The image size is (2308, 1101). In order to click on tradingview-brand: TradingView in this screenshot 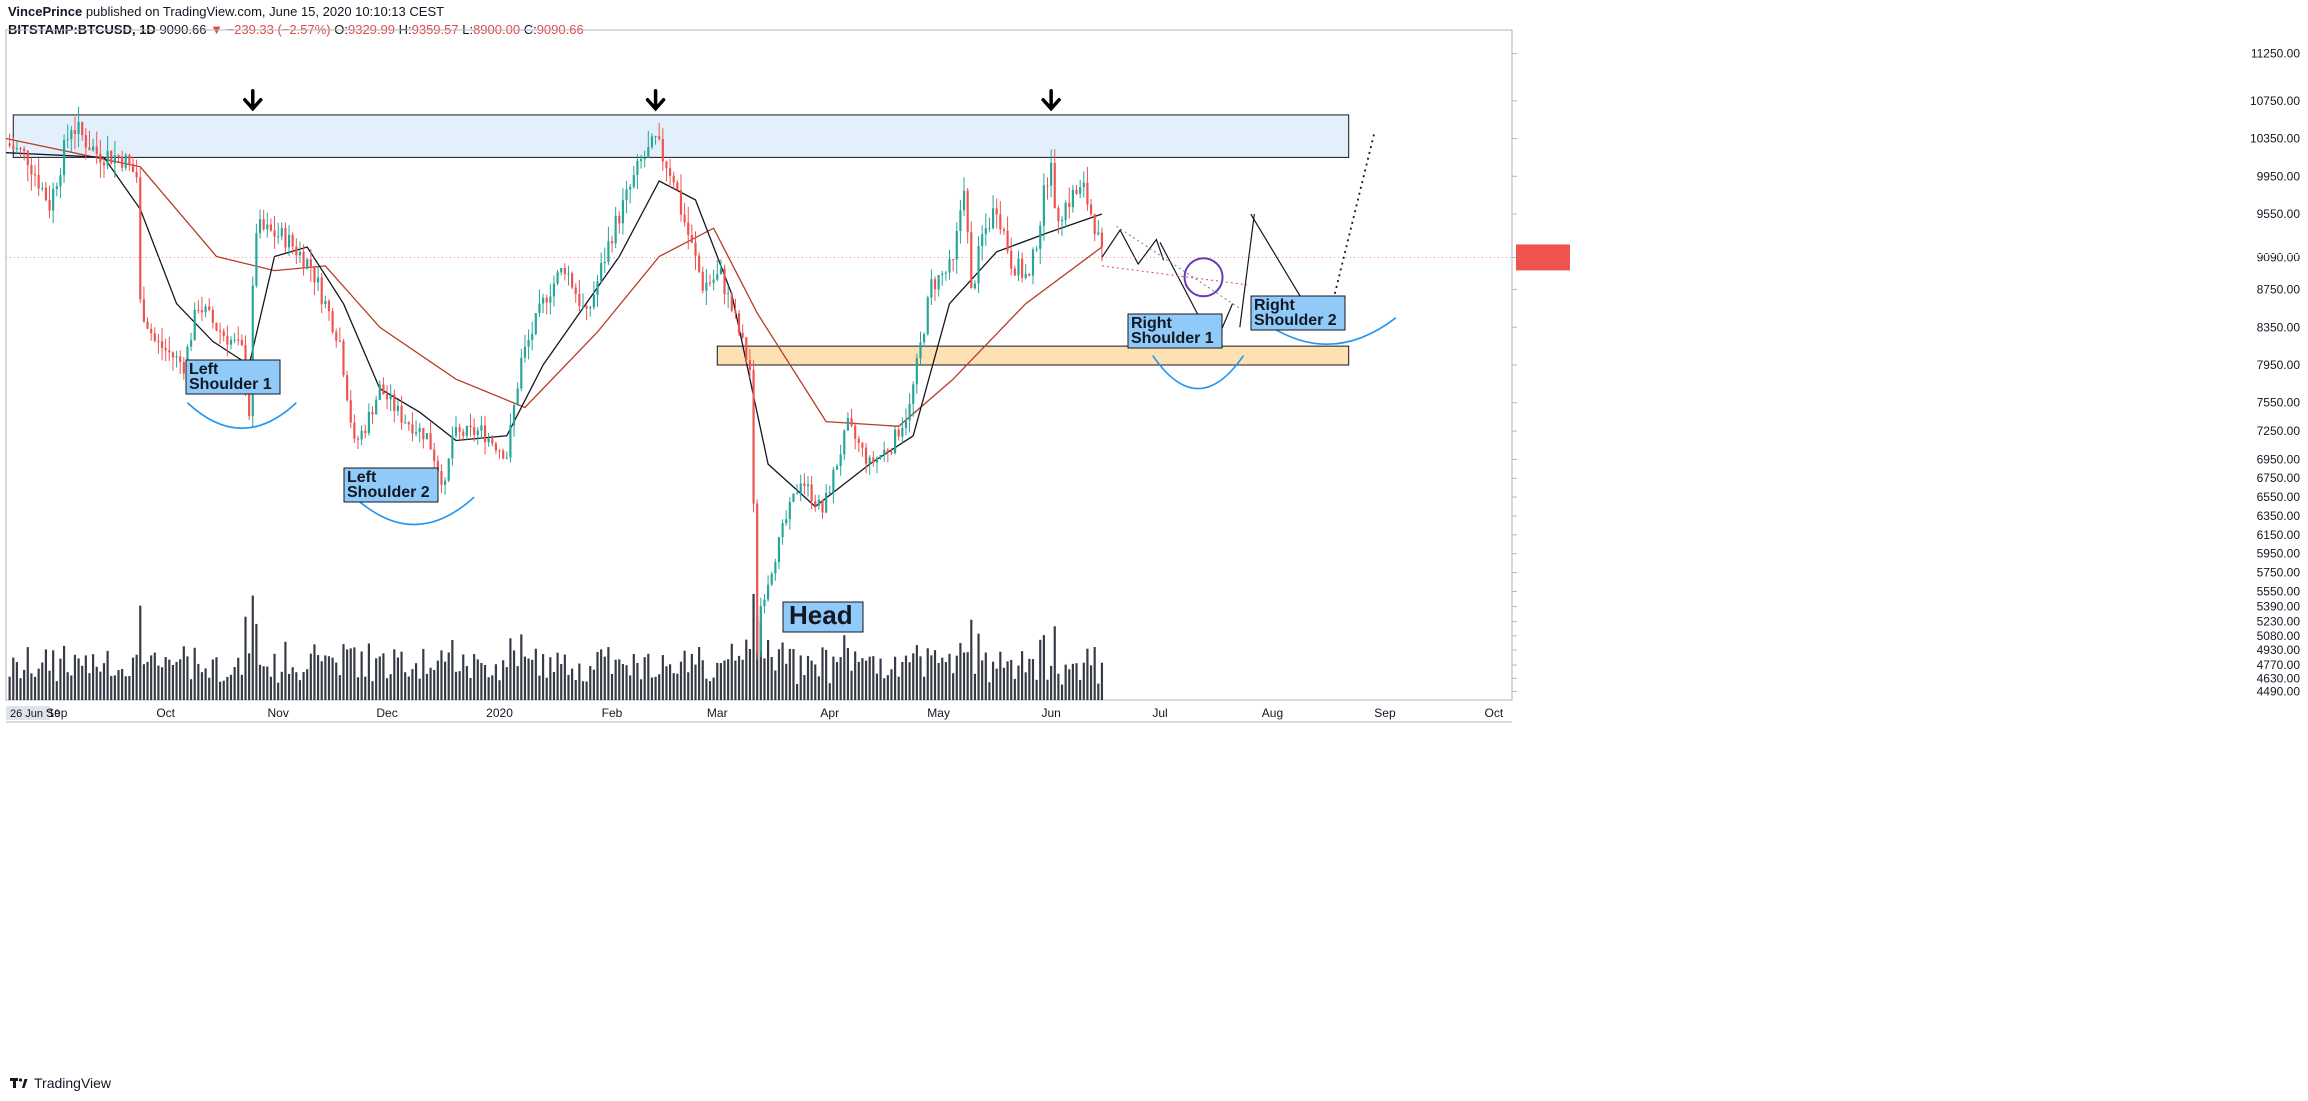, I will do `click(73, 1083)`.